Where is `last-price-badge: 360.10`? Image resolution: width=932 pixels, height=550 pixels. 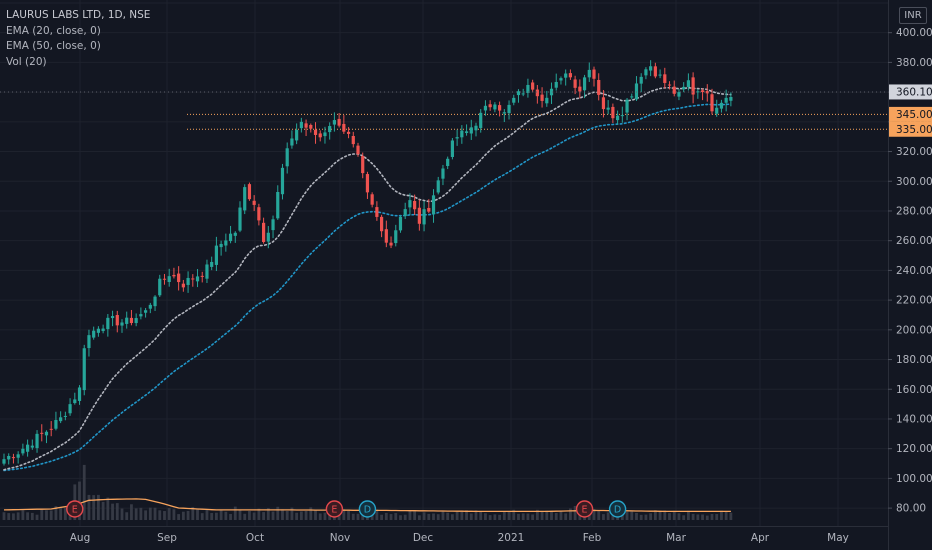
last-price-badge: 360.10 is located at coordinates (910, 92).